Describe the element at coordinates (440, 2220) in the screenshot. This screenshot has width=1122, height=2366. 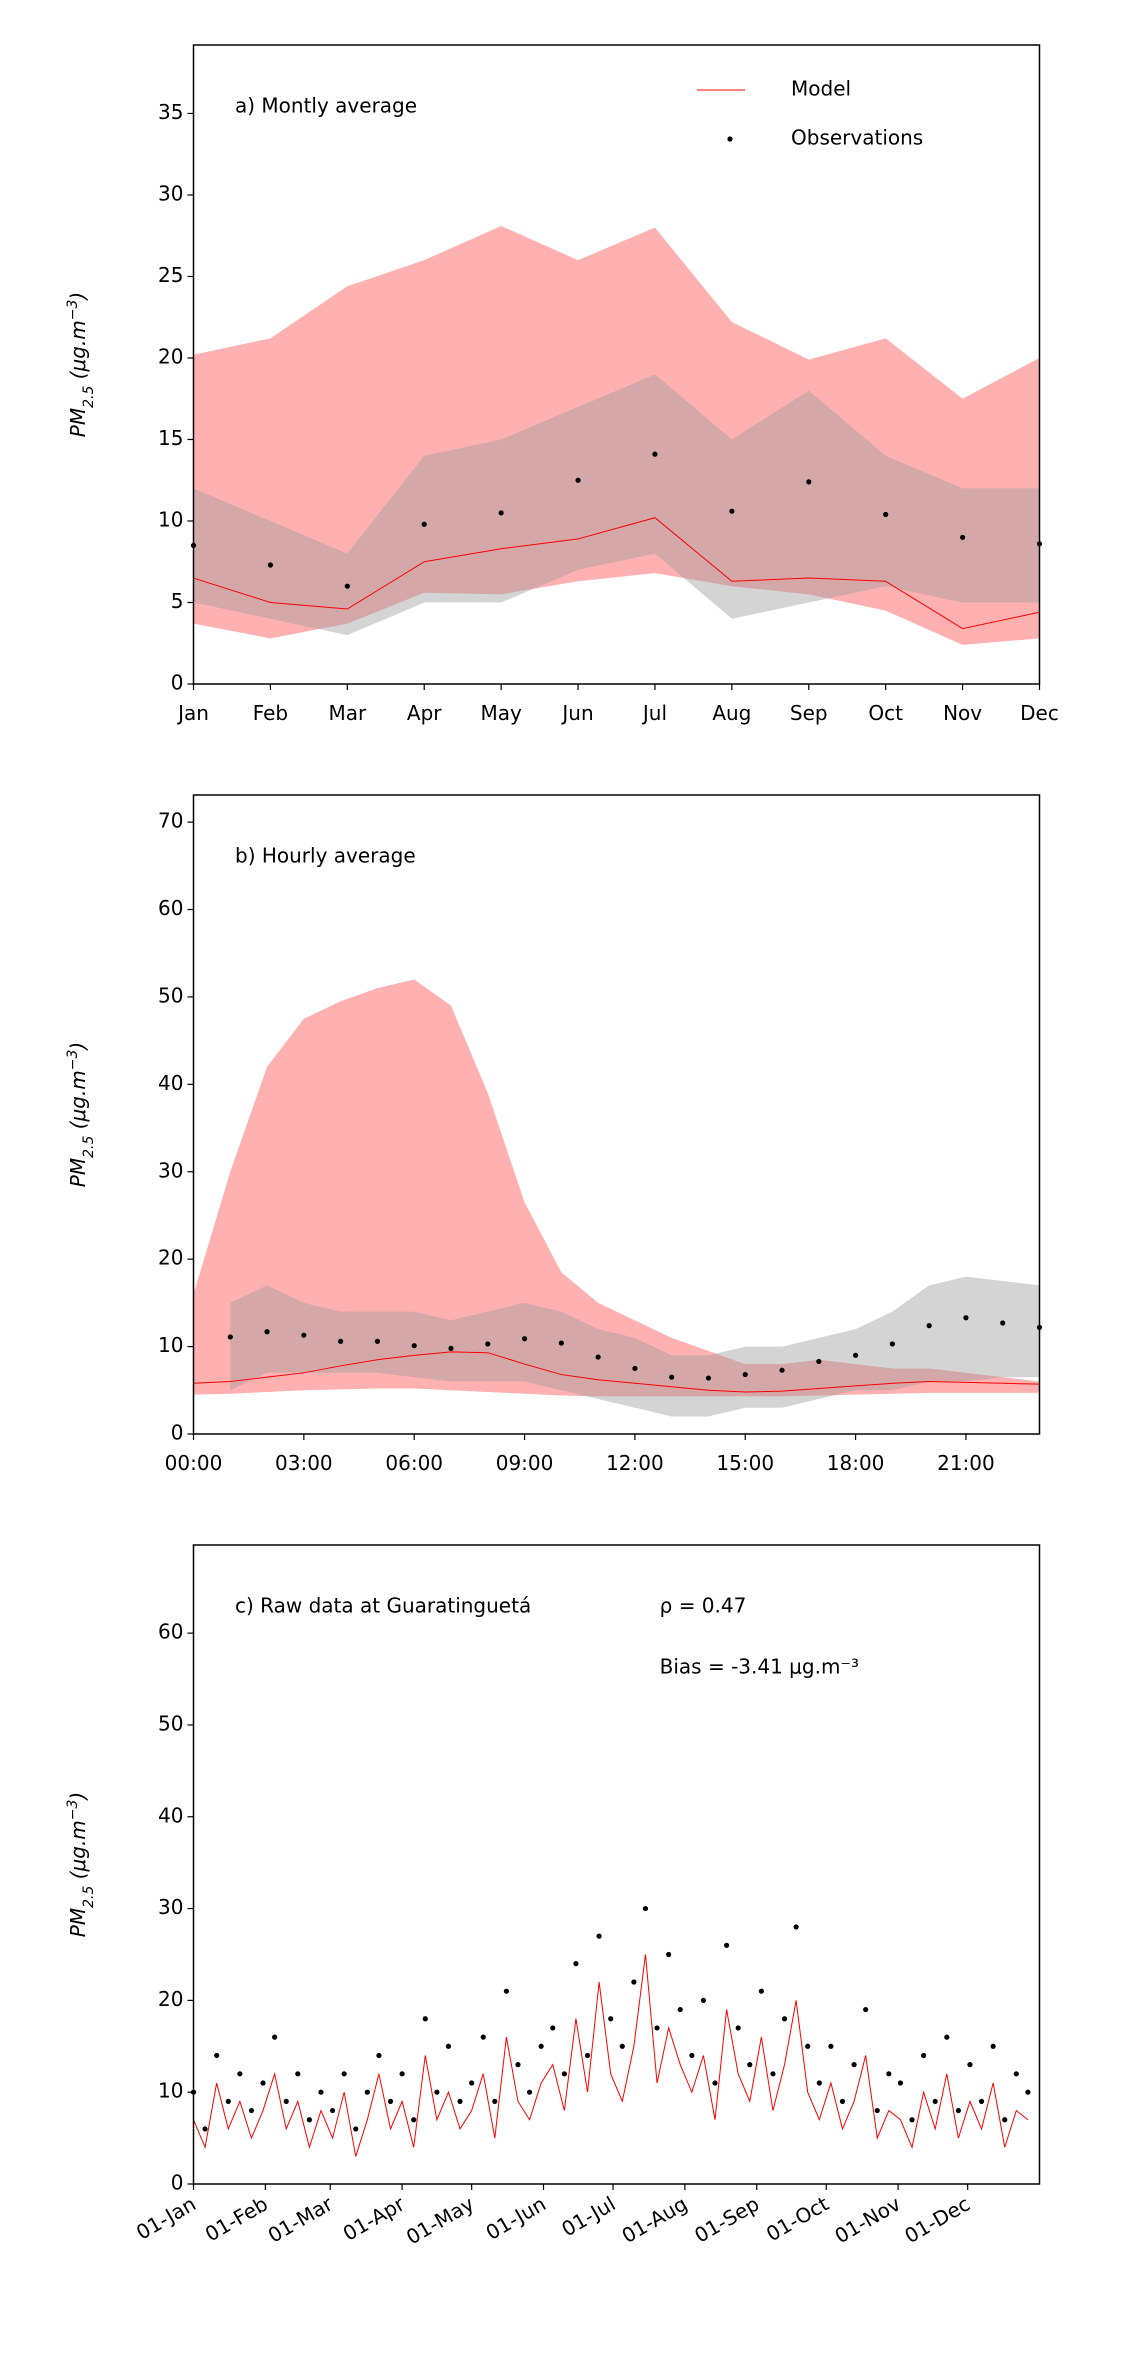
I see `x-tick-label: 01-May` at that location.